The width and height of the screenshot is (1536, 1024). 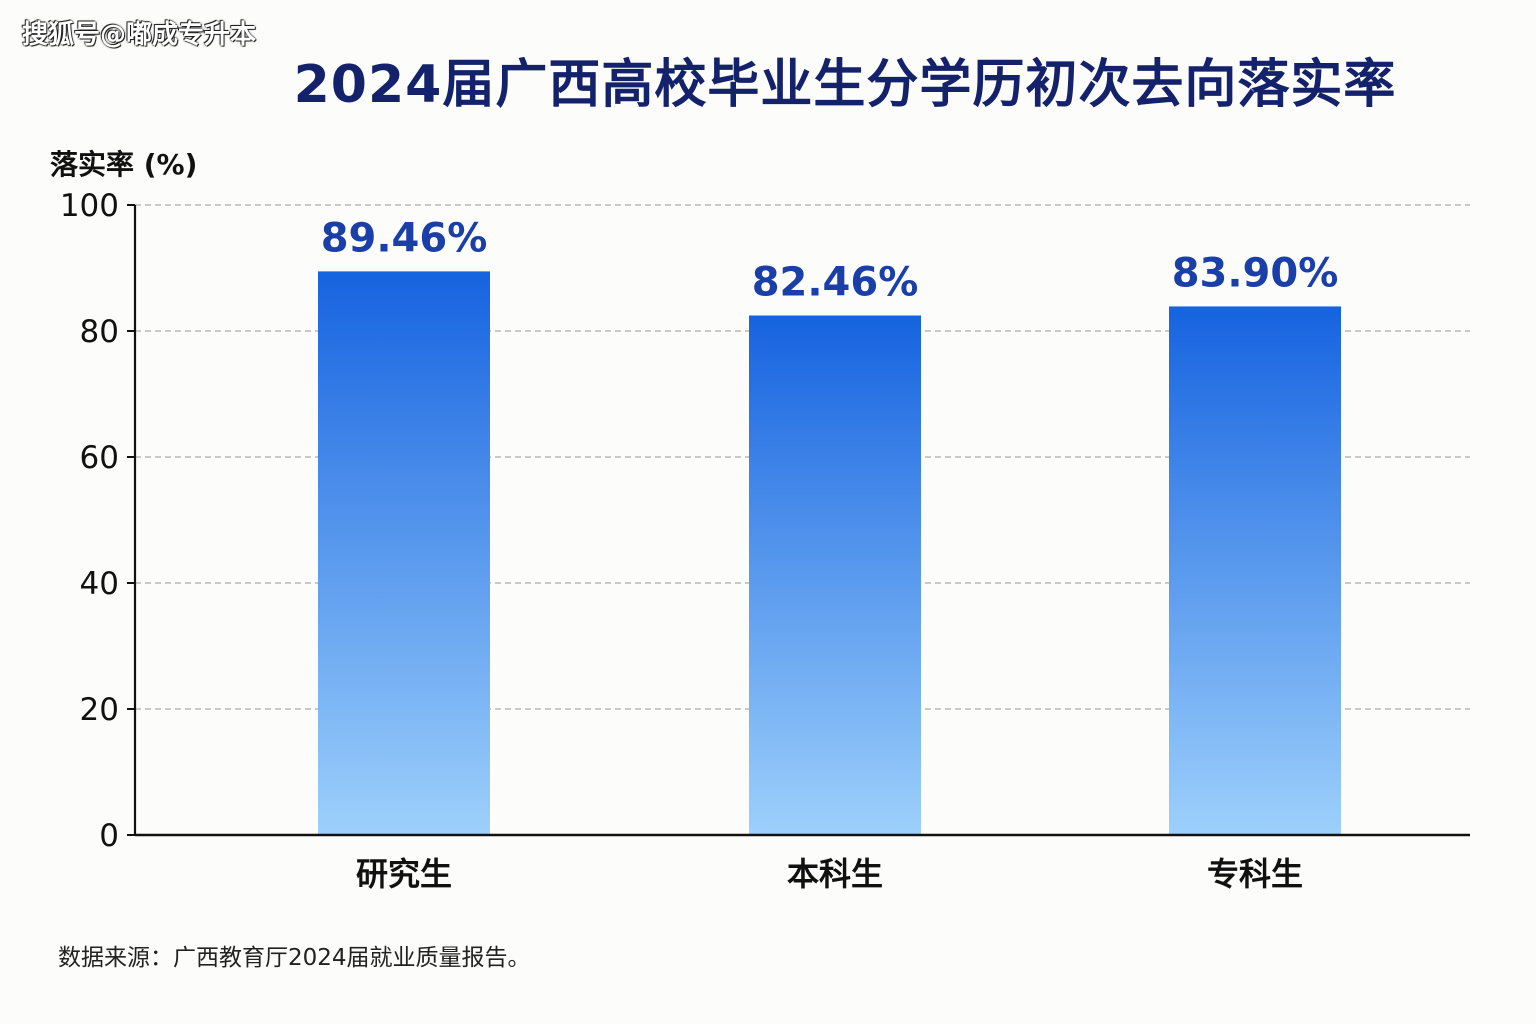 I want to click on x-tick-label: 专科生, so click(x=1255, y=874).